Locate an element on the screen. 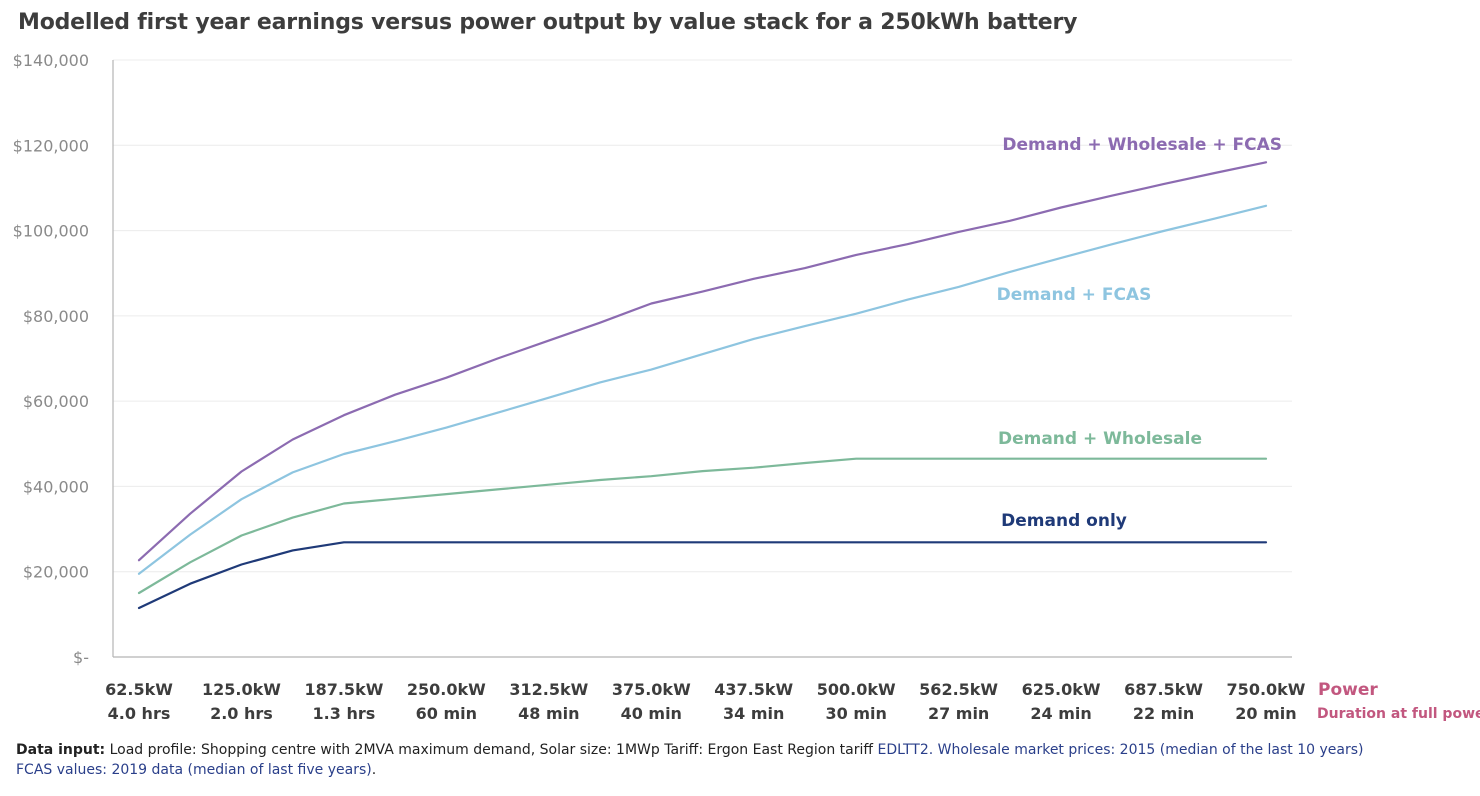  x-tick-label-duration: 1.3 hrs is located at coordinates (344, 713).